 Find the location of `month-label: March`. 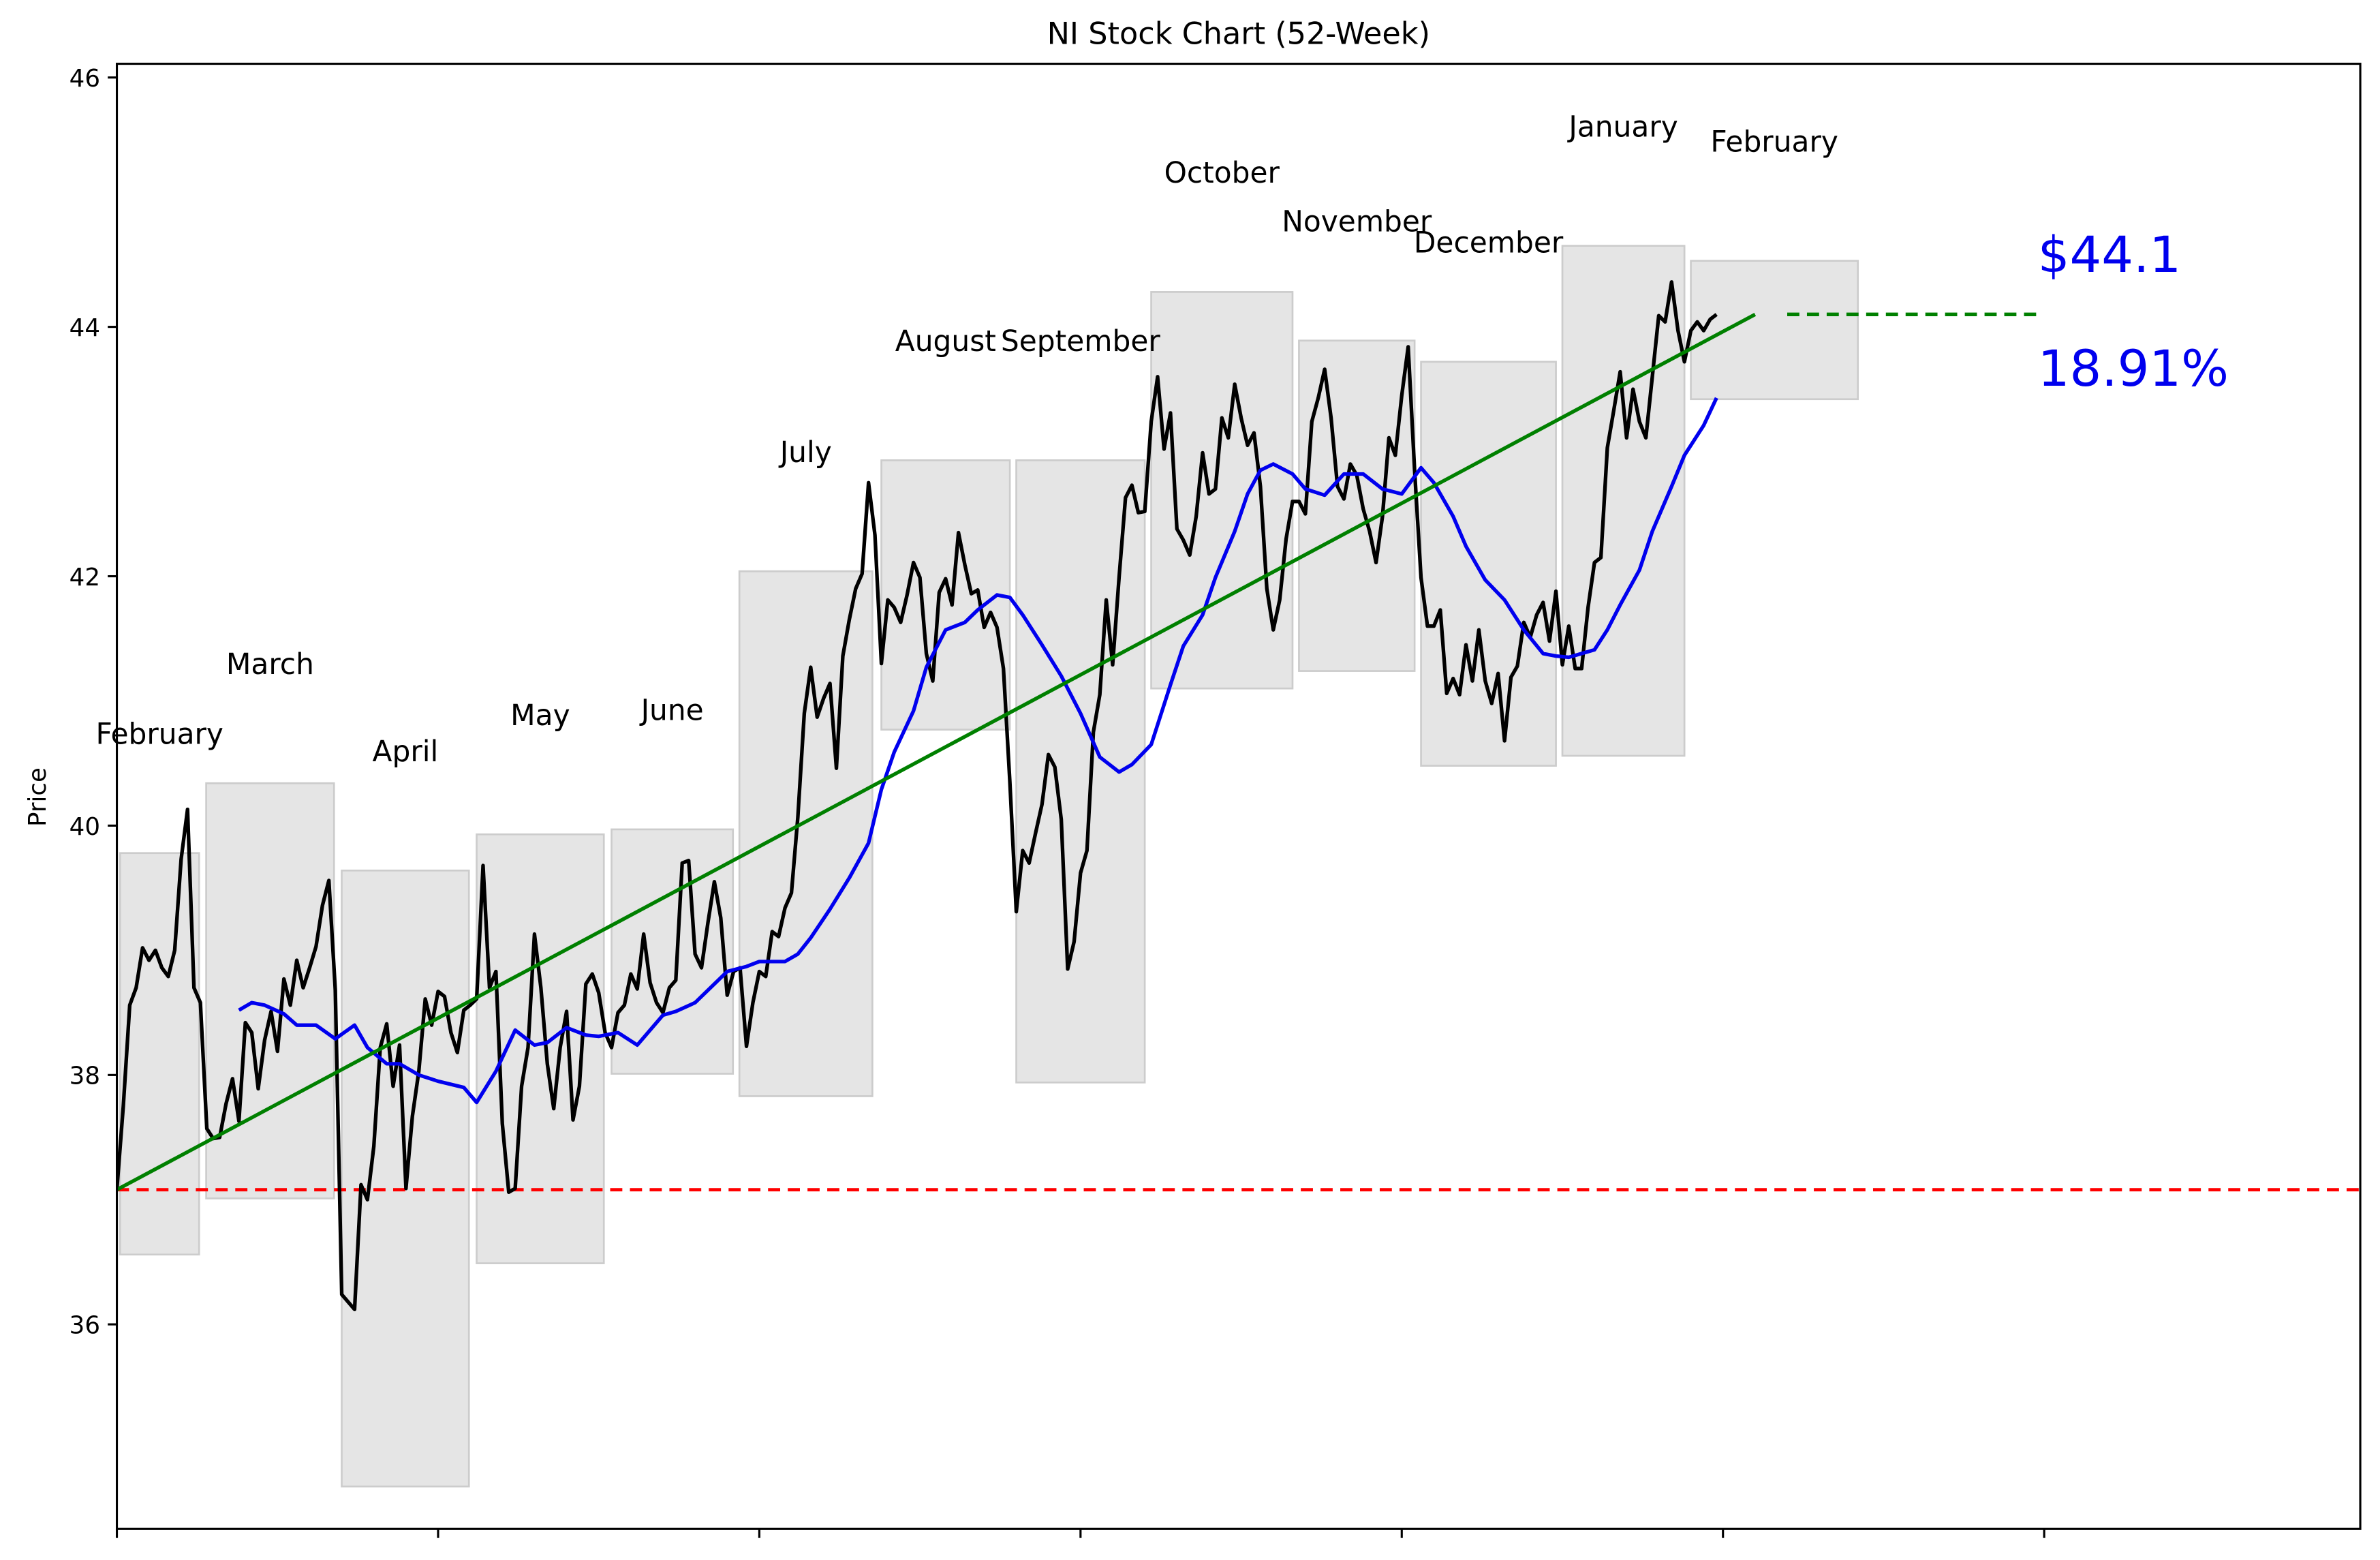

month-label: March is located at coordinates (270, 664).